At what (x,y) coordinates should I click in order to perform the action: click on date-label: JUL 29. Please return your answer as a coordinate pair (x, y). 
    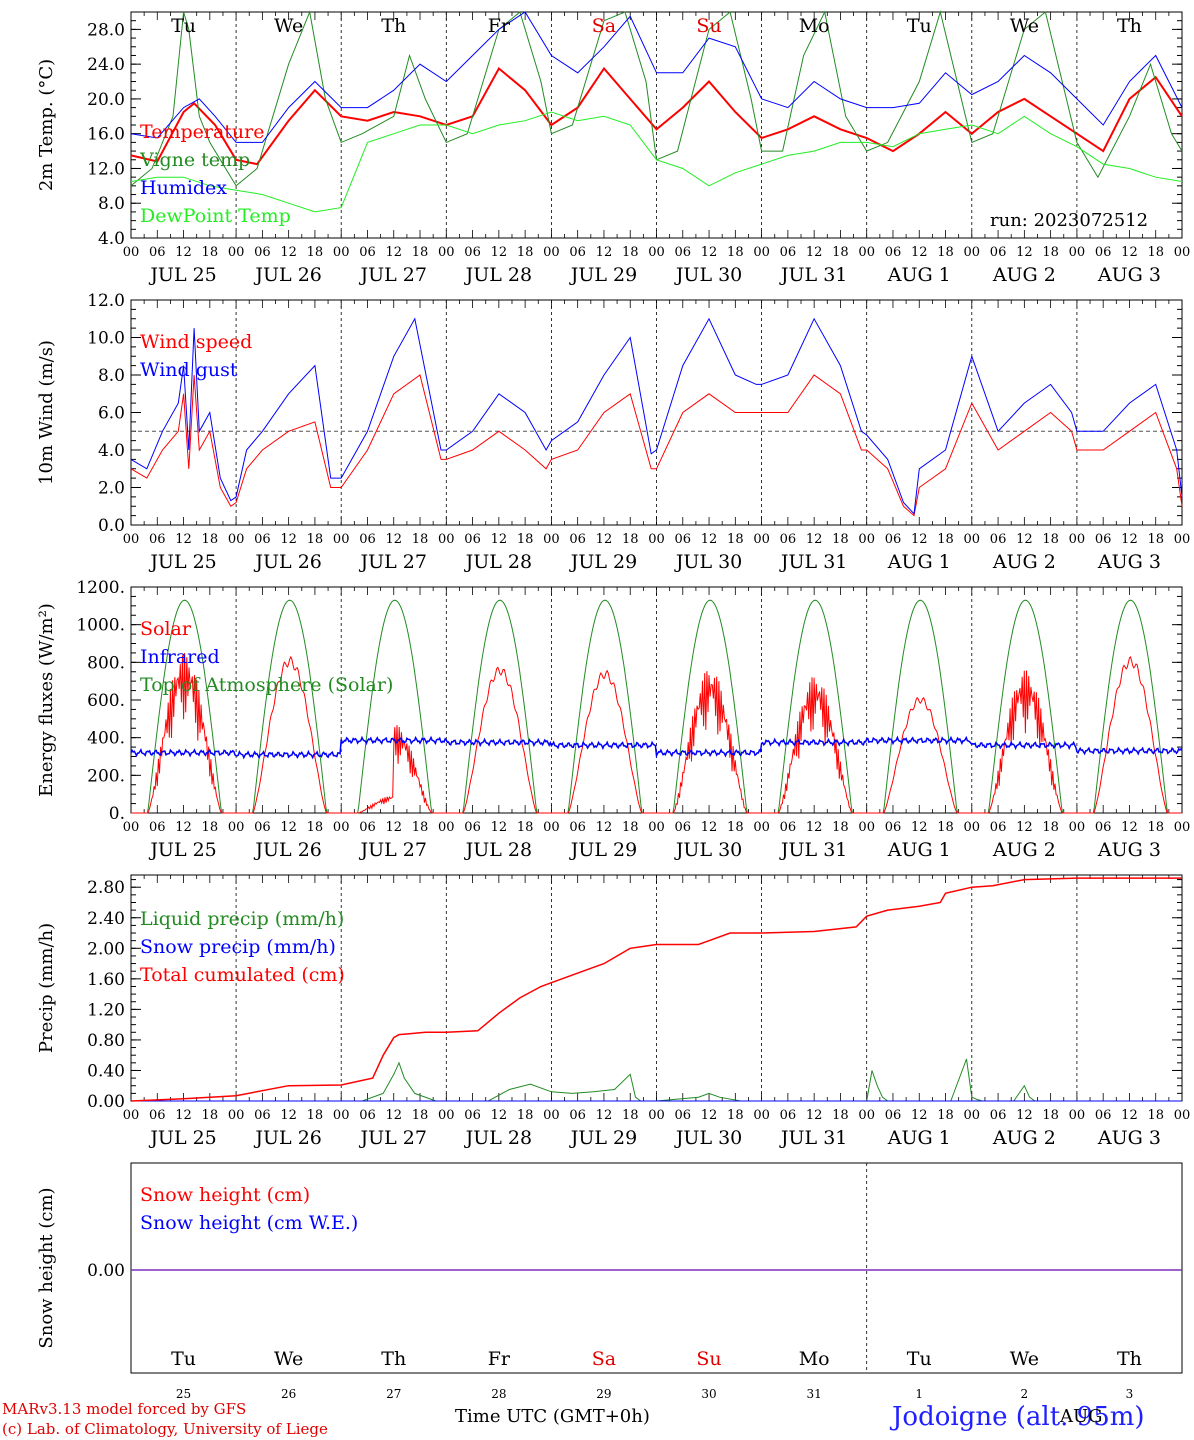
    Looking at the image, I should click on (603, 850).